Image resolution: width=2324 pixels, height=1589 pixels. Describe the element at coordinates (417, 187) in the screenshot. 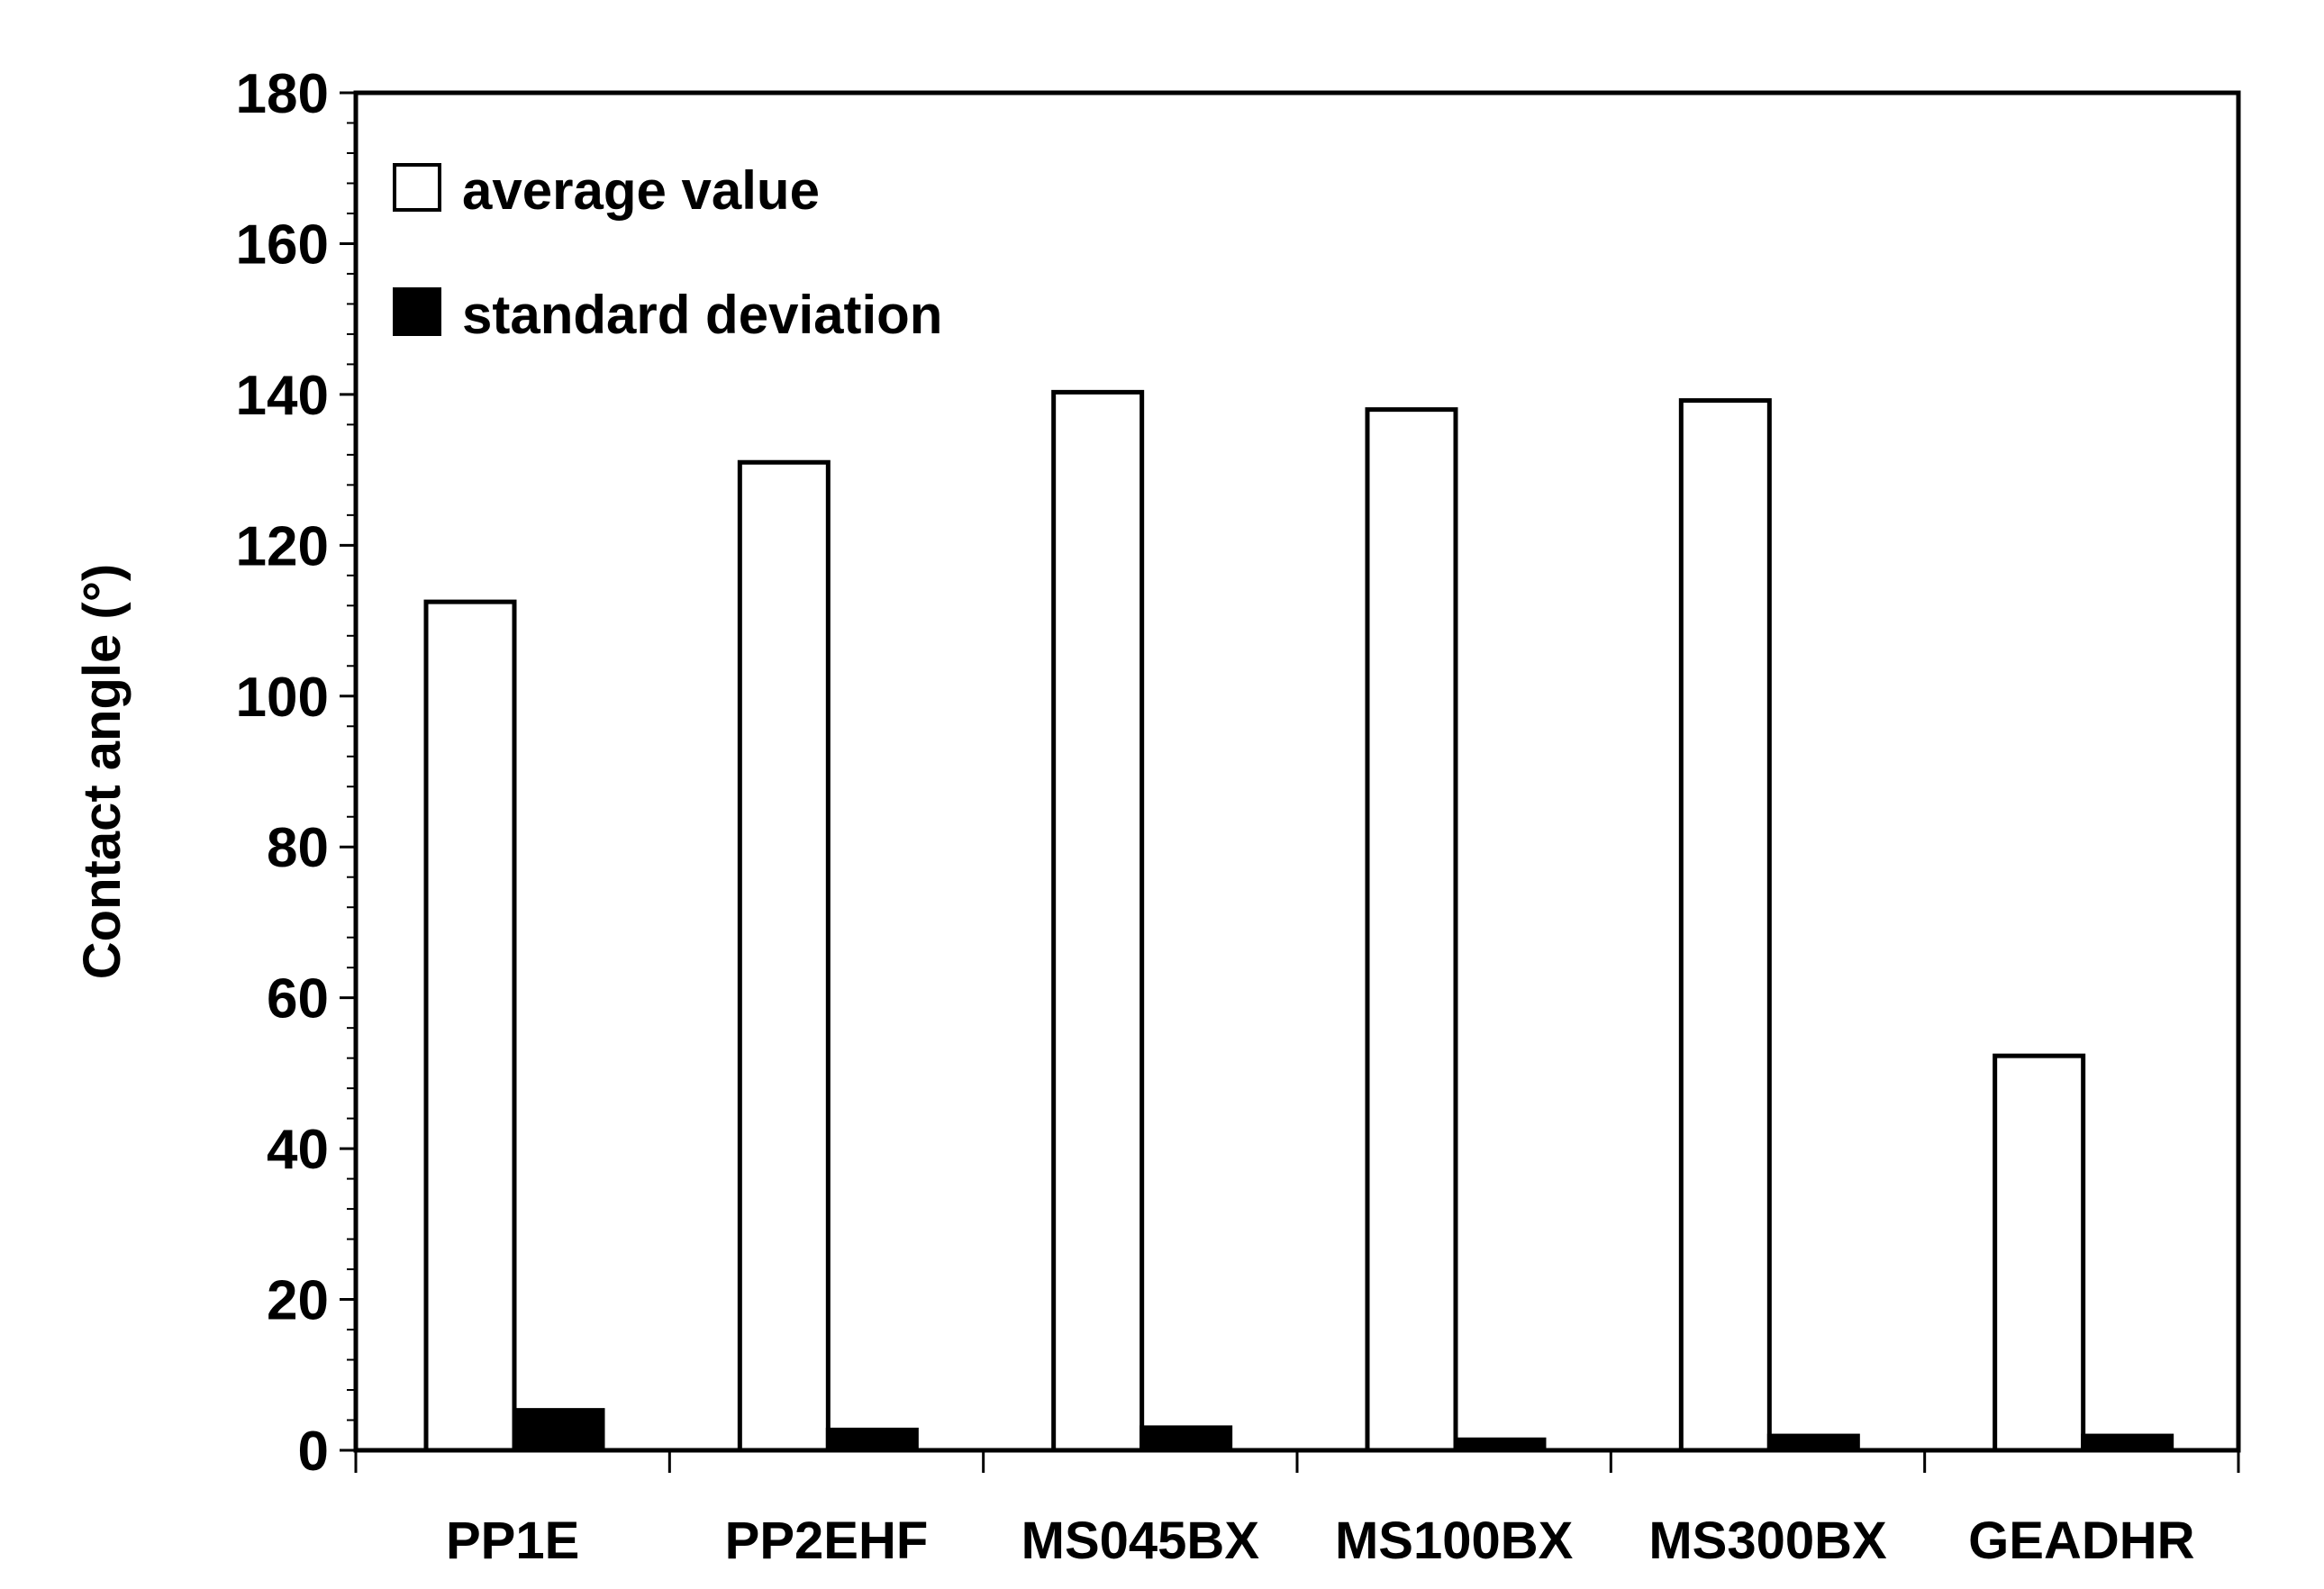

I see `legend-swatch-average-value` at that location.